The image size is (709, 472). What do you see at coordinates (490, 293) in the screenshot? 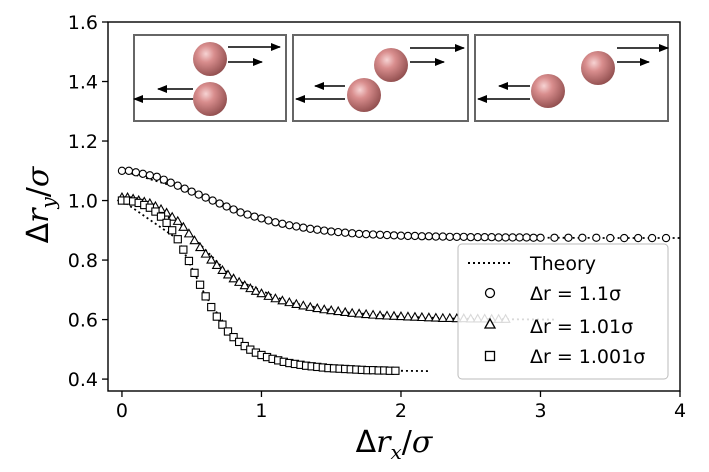
I see `legend-circle-swatch` at bounding box center [490, 293].